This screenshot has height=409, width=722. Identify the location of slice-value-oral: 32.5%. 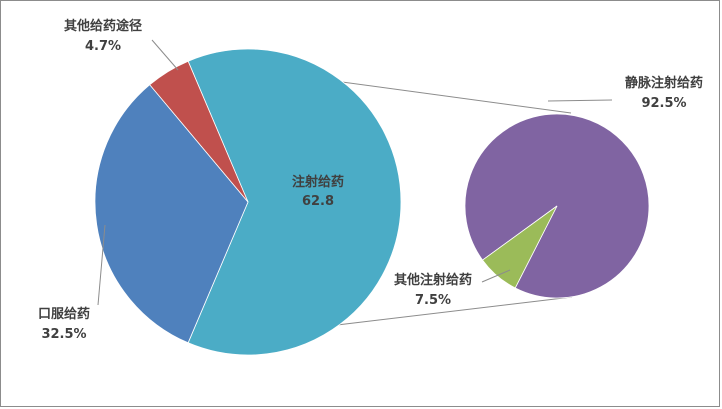
(63, 334).